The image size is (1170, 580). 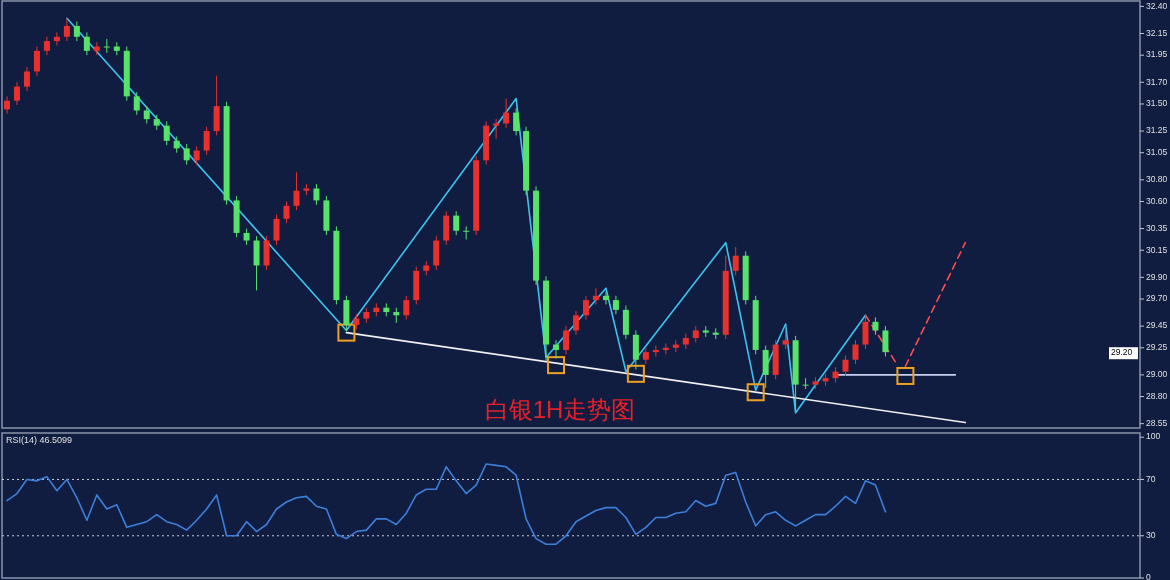 I want to click on y-tick-label: 31.95, so click(x=1157, y=54).